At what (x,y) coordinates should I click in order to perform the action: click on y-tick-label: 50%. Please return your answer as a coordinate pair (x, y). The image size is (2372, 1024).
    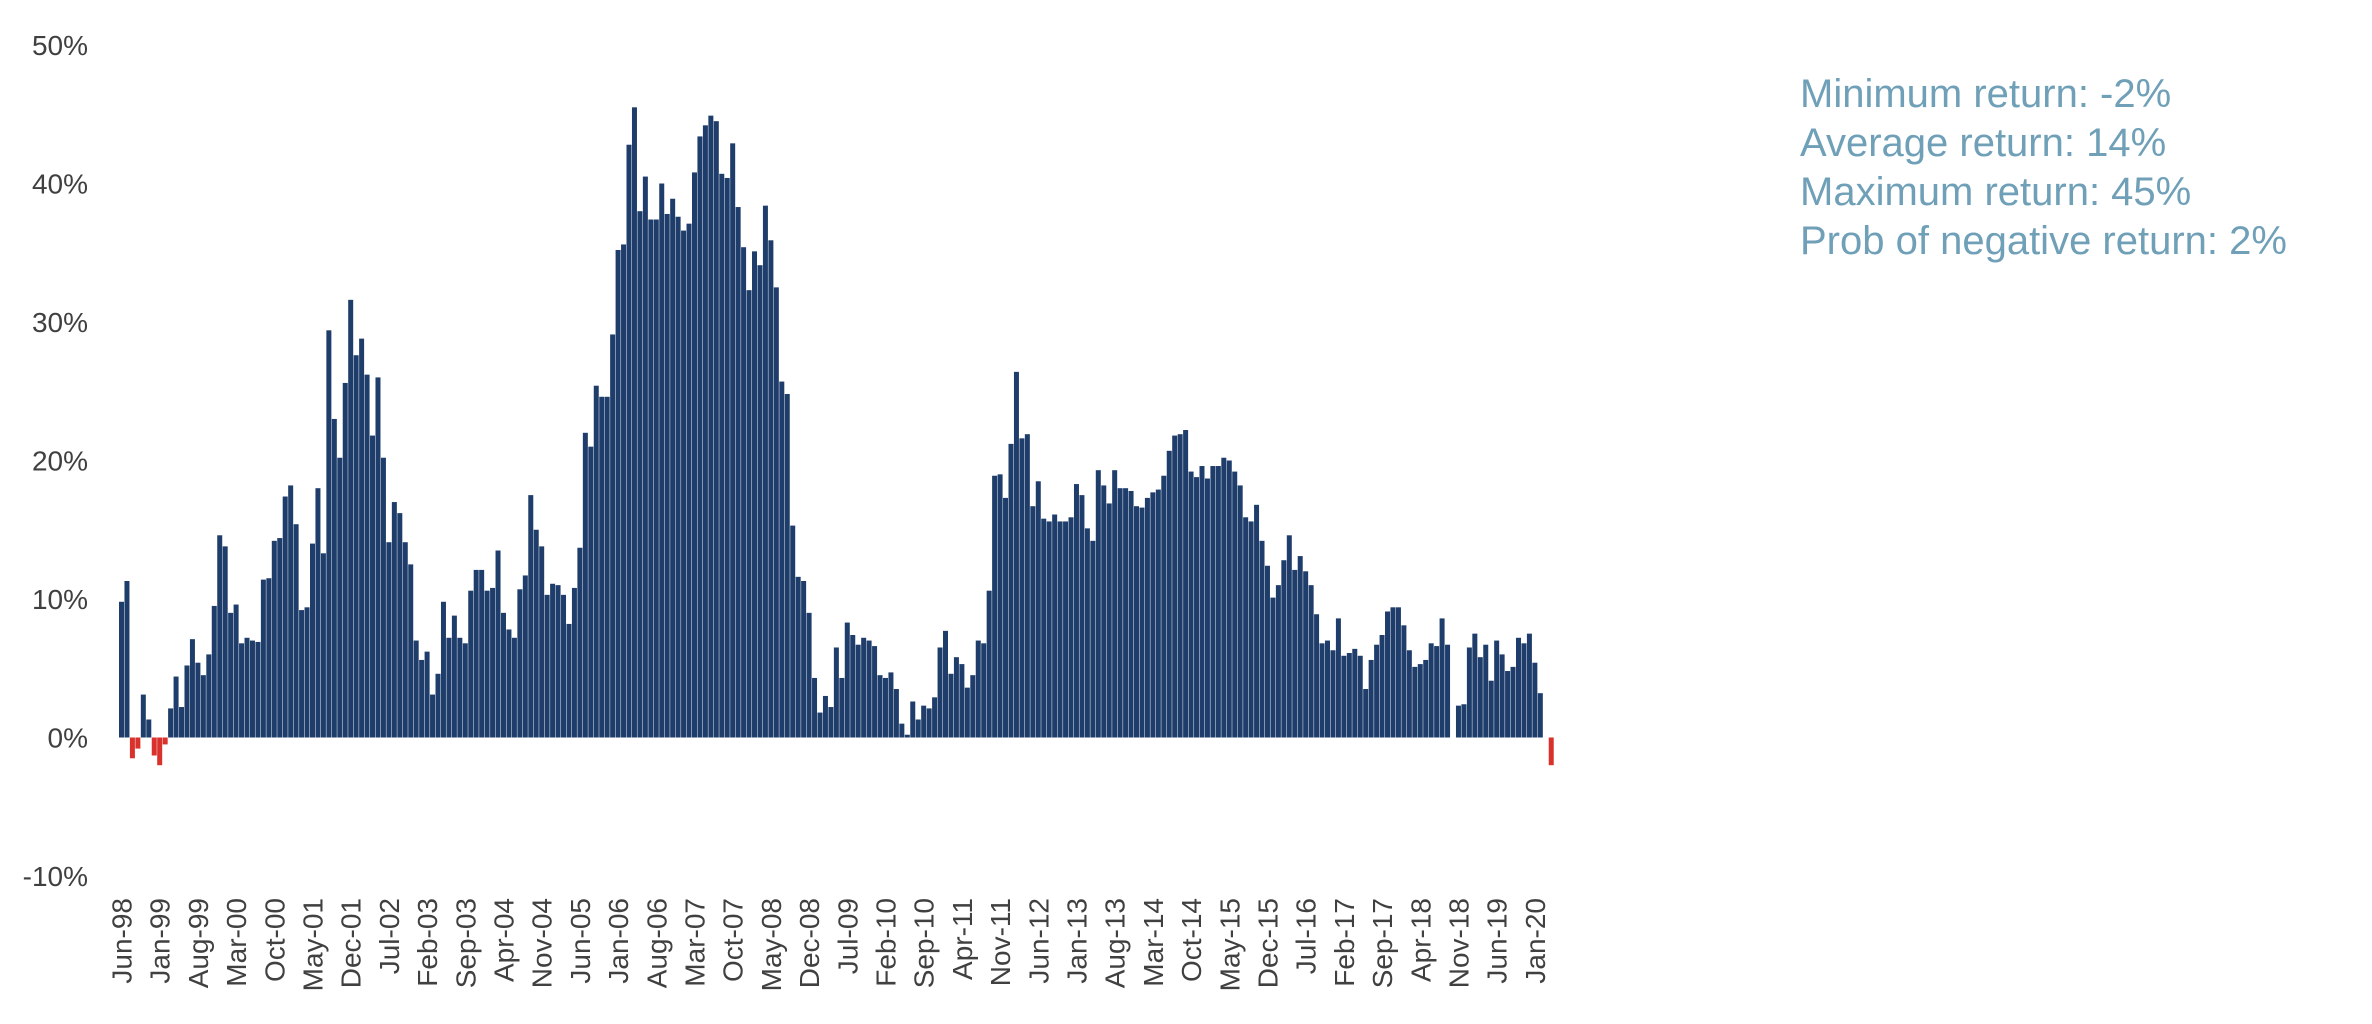
    Looking at the image, I should click on (60, 45).